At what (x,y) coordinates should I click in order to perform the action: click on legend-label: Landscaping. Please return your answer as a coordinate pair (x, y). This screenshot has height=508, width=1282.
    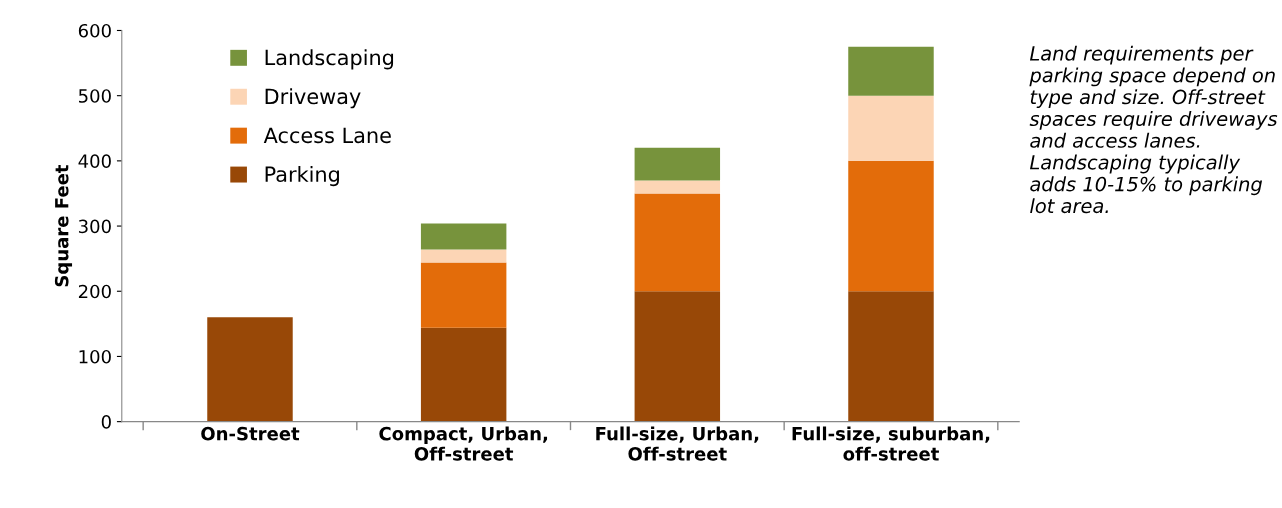
    Looking at the image, I should click on (329, 59).